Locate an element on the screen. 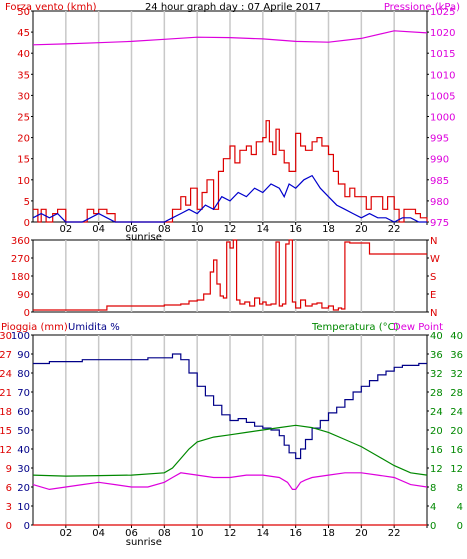 The image size is (467, 559). pressure-axis-tick-label: 1005 is located at coordinates (442, 96).